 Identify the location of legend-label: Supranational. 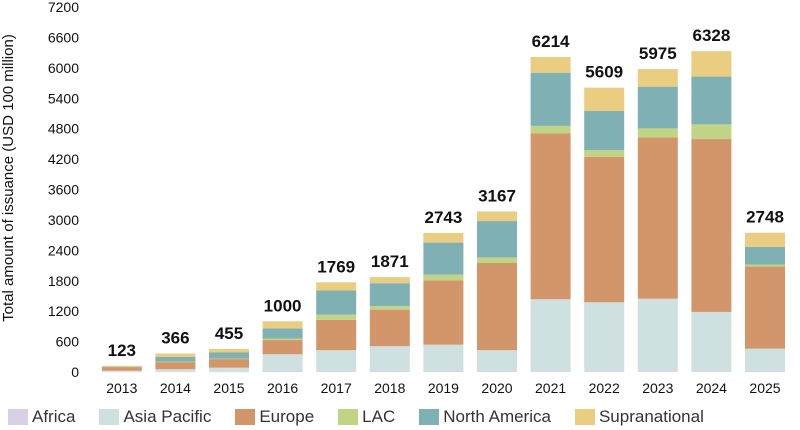
(651, 416).